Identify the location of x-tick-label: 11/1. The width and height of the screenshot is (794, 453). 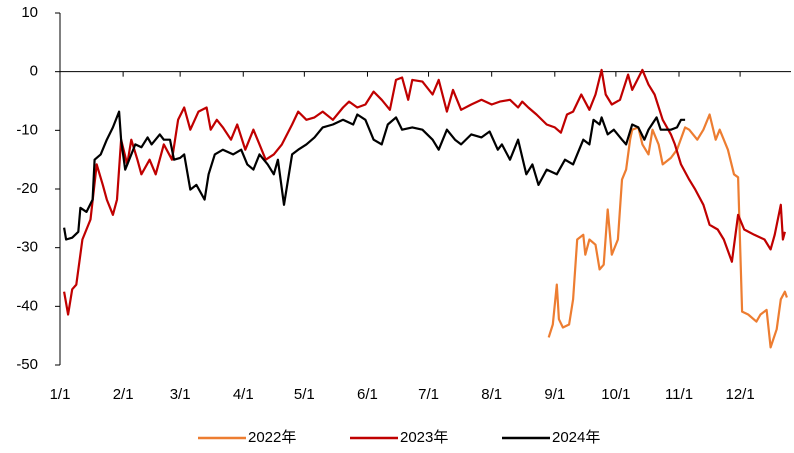
(679, 394).